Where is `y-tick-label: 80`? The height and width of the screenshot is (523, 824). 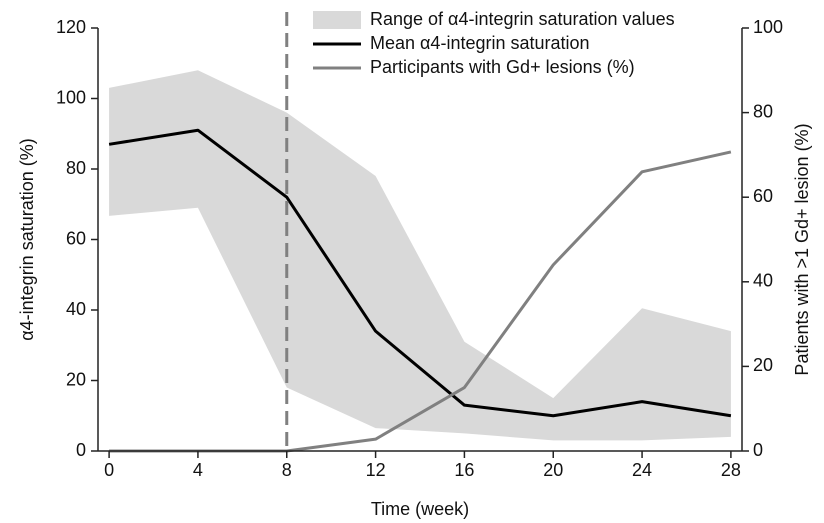 y-tick-label: 80 is located at coordinates (76, 168).